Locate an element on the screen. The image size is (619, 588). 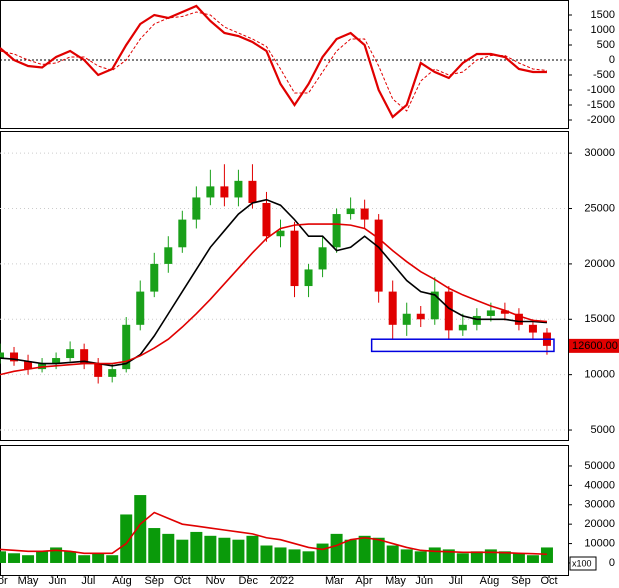
support-box is located at coordinates (462, 345).